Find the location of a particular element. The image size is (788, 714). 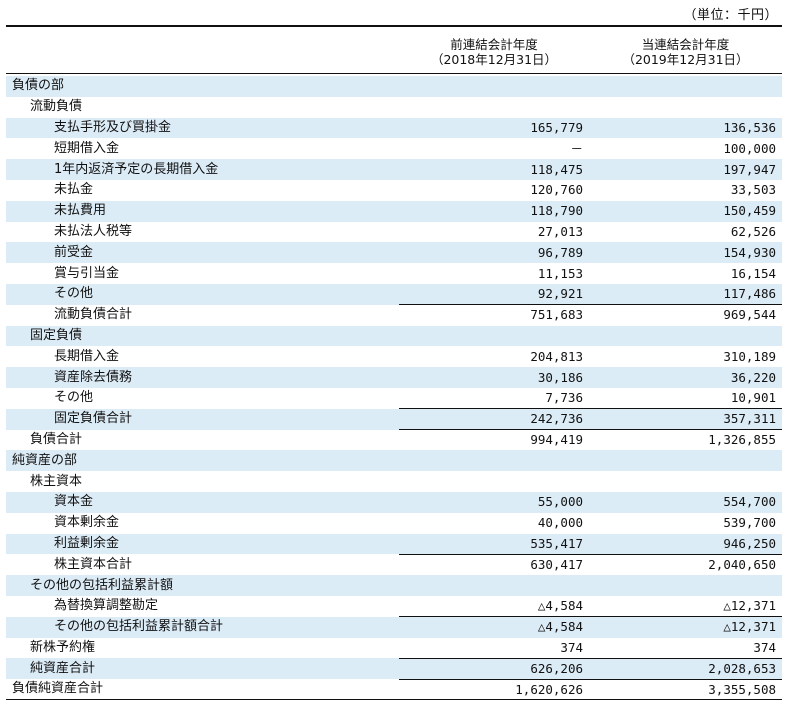

table-row: 純資産の部 is located at coordinates (394, 461).